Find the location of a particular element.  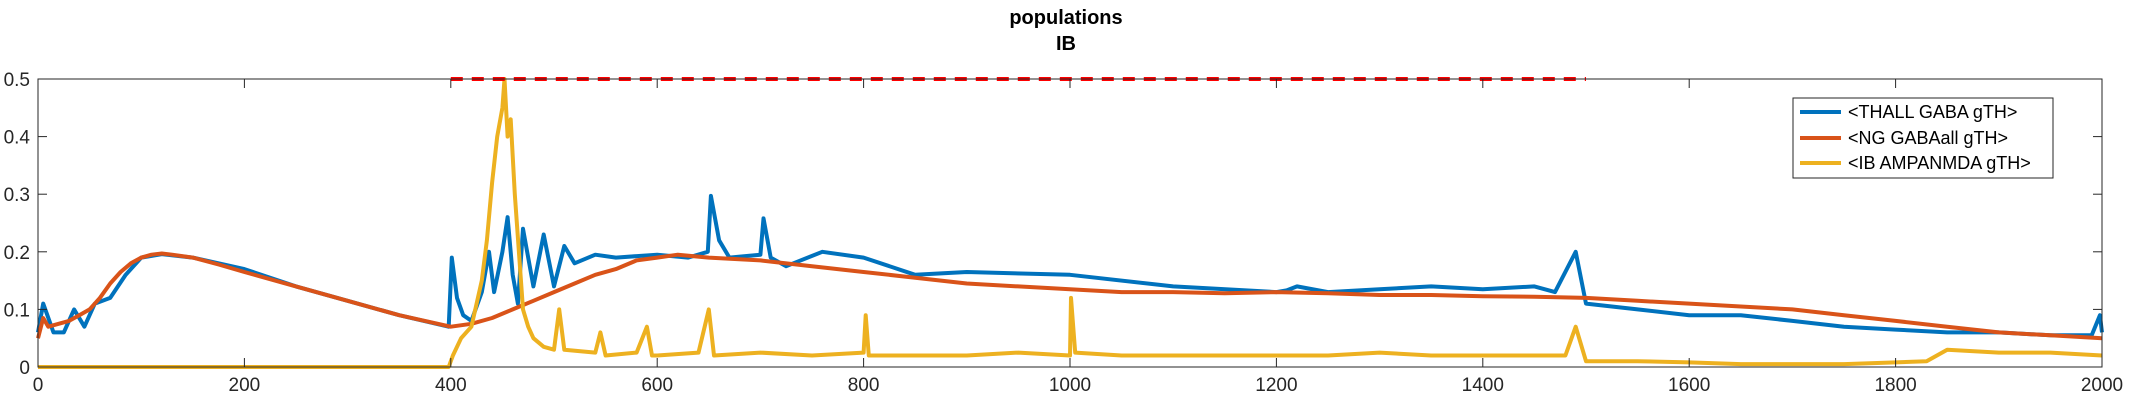

legend-label-ng: <NG GABAall gTH> is located at coordinates (1928, 138).